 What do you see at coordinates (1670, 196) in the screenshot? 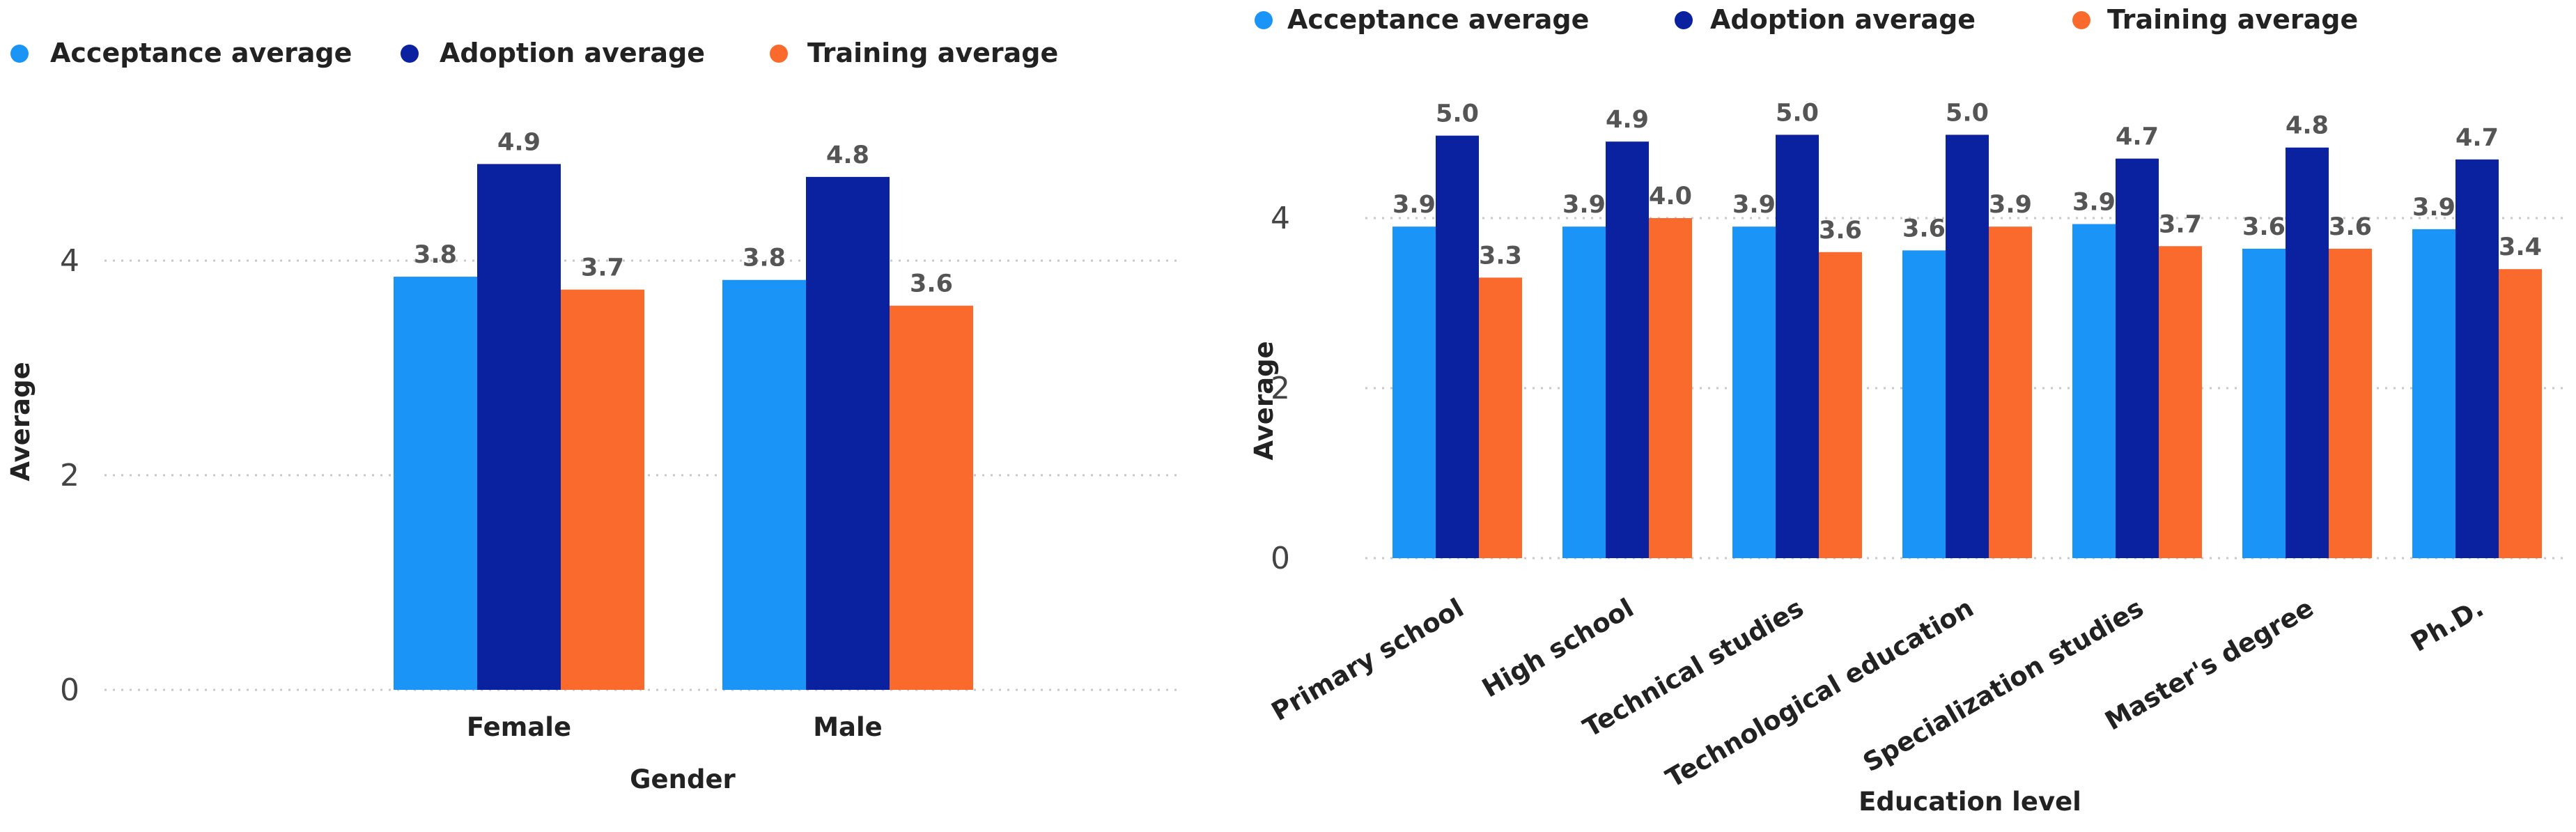
I see `chart2-data-label: 4.0` at bounding box center [1670, 196].